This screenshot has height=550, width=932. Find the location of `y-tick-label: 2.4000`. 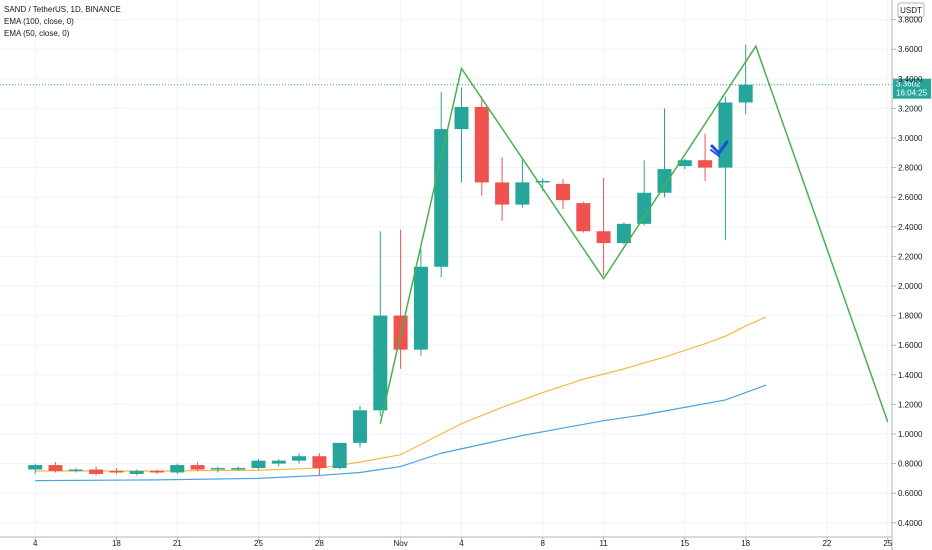

y-tick-label: 2.4000 is located at coordinates (910, 227).